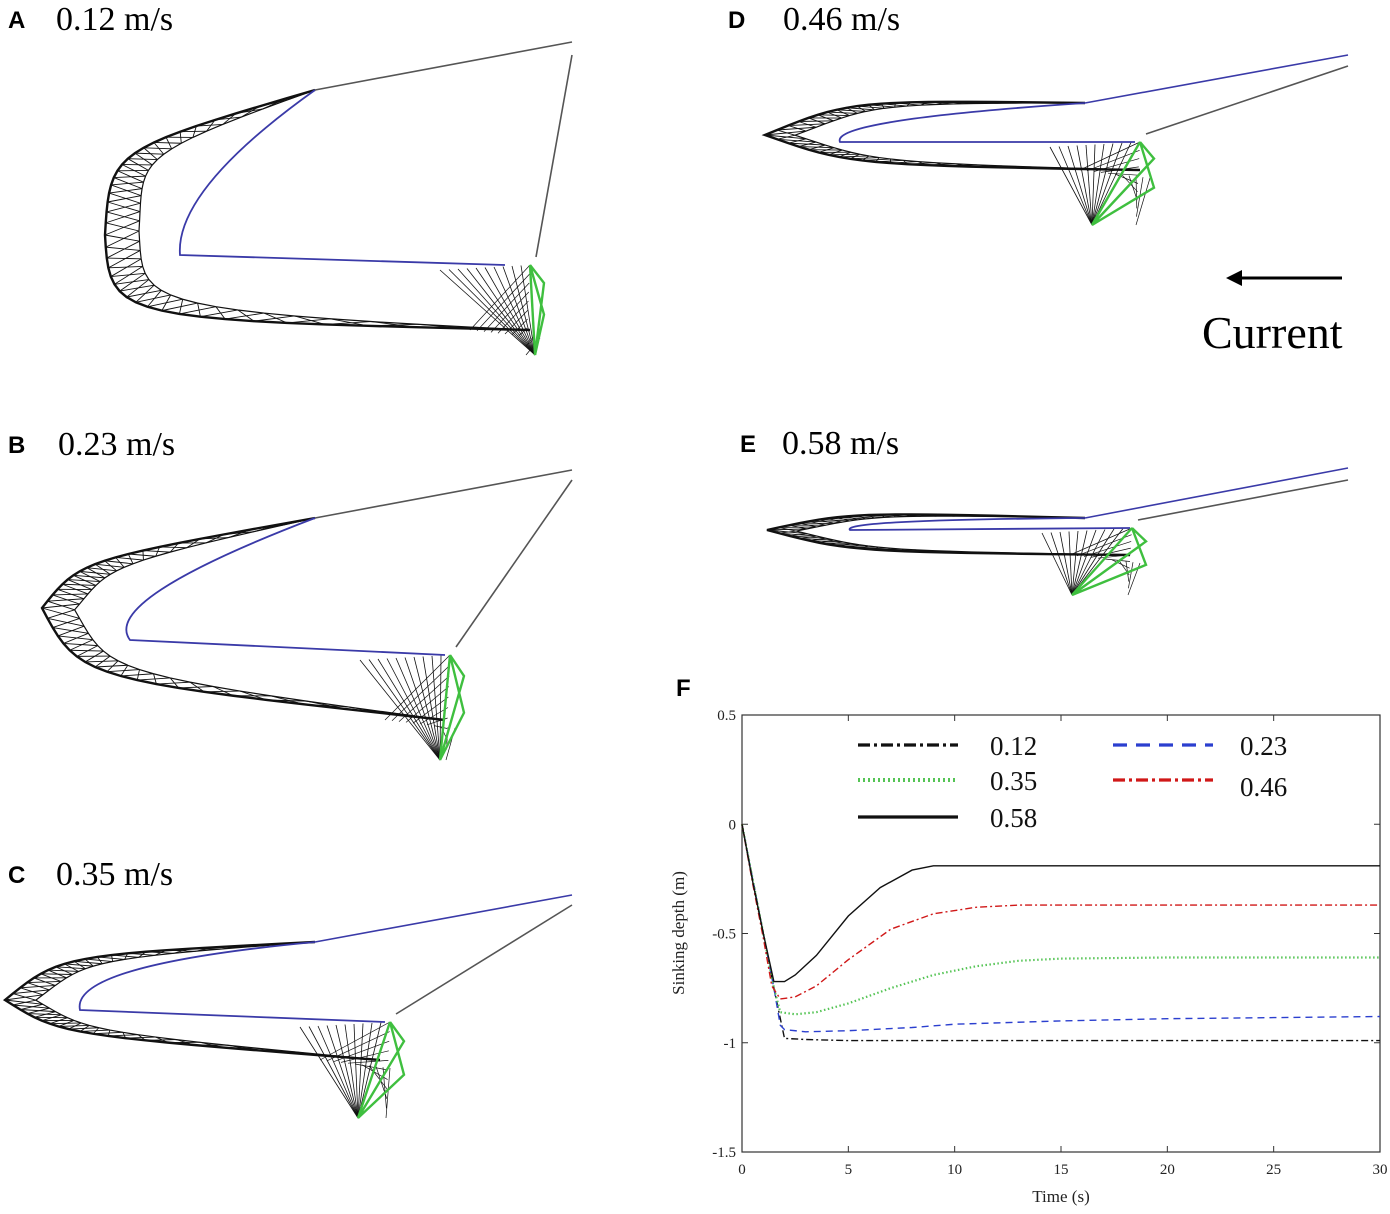 This screenshot has height=1214, width=1390. What do you see at coordinates (730, 1044) in the screenshot?
I see `chart-ytick-label: -1` at bounding box center [730, 1044].